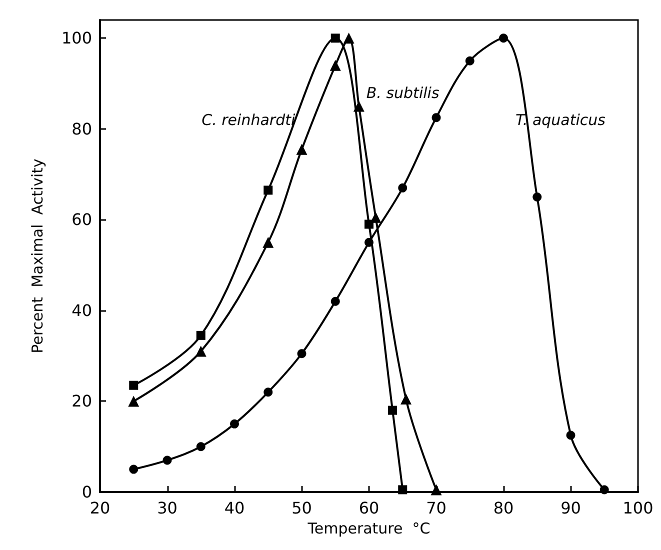 The height and width of the screenshot is (550, 661). Describe the element at coordinates (82, 220) in the screenshot. I see `y-tick-label: 60` at that location.